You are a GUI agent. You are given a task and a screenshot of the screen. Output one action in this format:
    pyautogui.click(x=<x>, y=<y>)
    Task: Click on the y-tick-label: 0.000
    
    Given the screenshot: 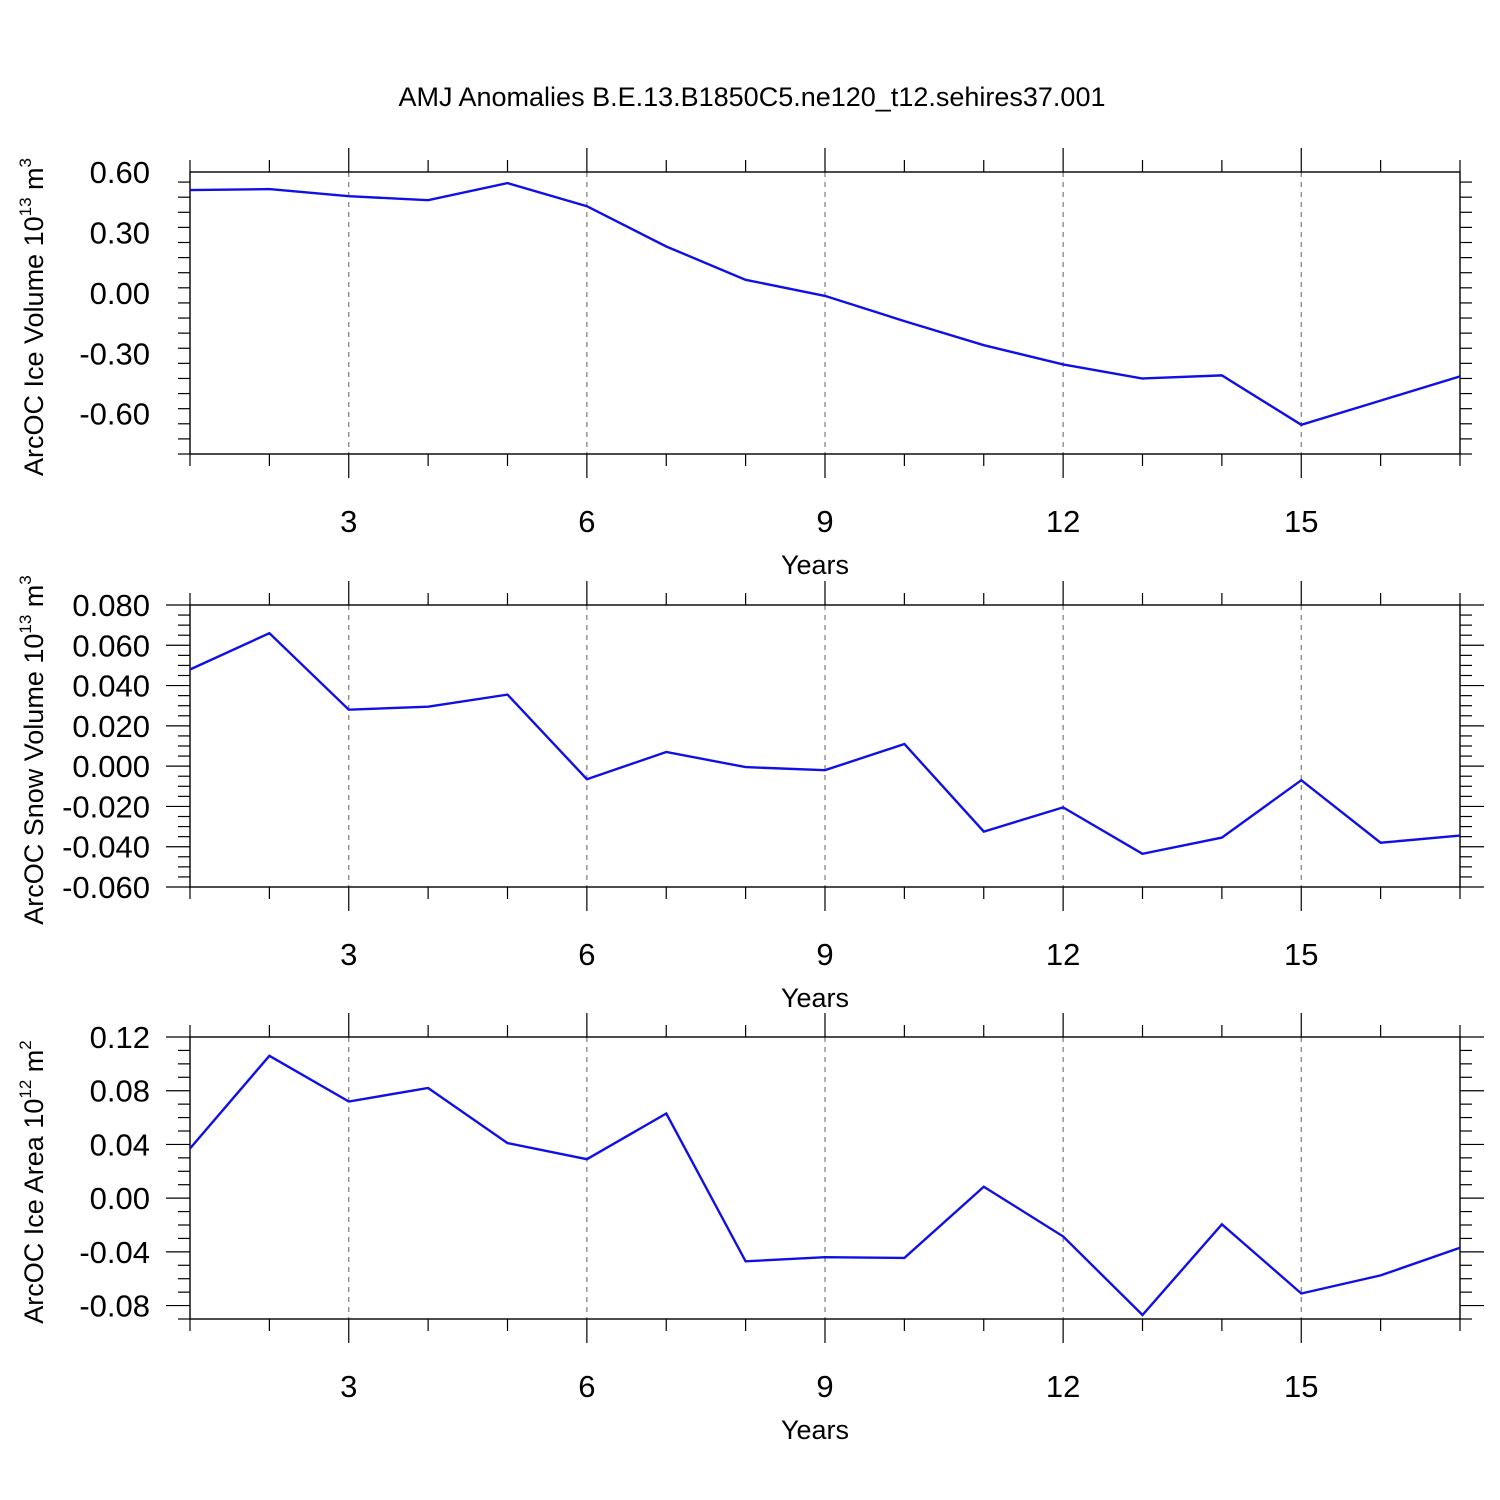 What is the action you would take?
    pyautogui.click(x=111, y=766)
    